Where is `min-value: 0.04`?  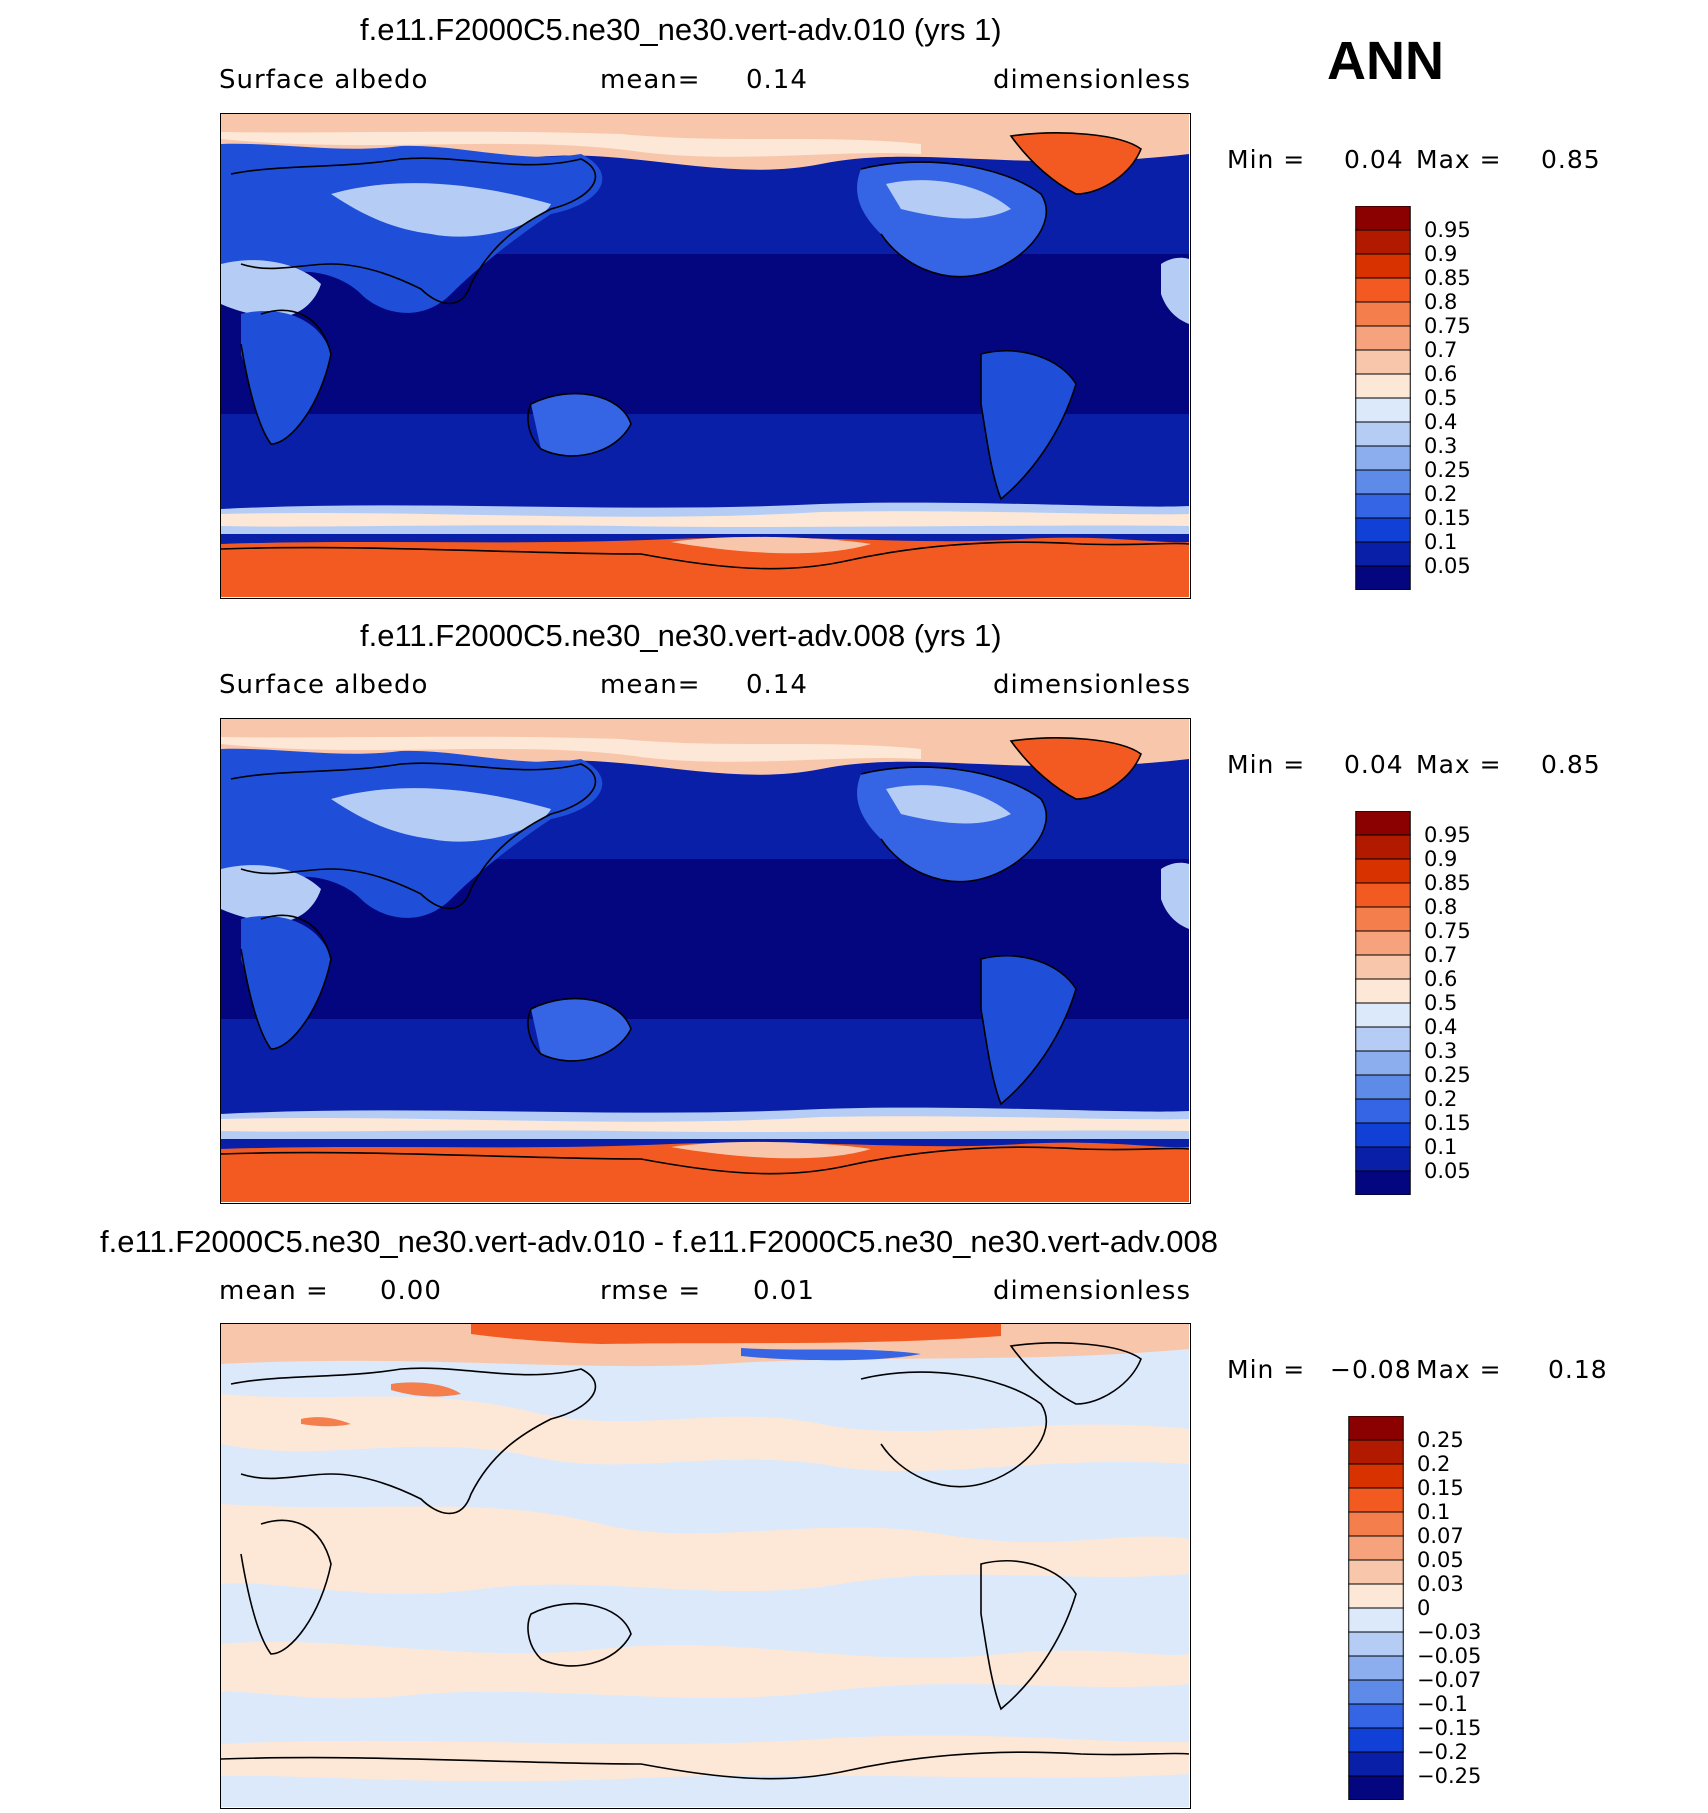 min-value: 0.04 is located at coordinates (1374, 764).